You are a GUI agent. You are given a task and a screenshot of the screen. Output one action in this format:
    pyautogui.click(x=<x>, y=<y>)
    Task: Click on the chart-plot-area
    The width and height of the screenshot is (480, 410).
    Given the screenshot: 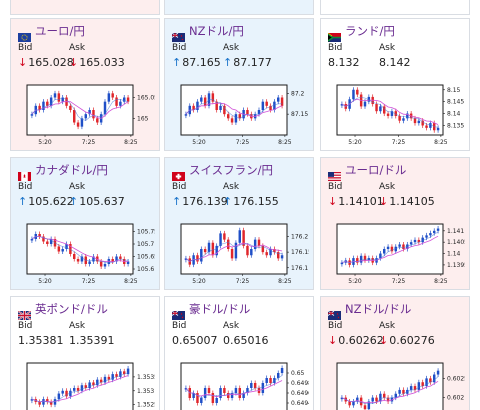 What is the action you would take?
    pyautogui.click(x=390, y=249)
    